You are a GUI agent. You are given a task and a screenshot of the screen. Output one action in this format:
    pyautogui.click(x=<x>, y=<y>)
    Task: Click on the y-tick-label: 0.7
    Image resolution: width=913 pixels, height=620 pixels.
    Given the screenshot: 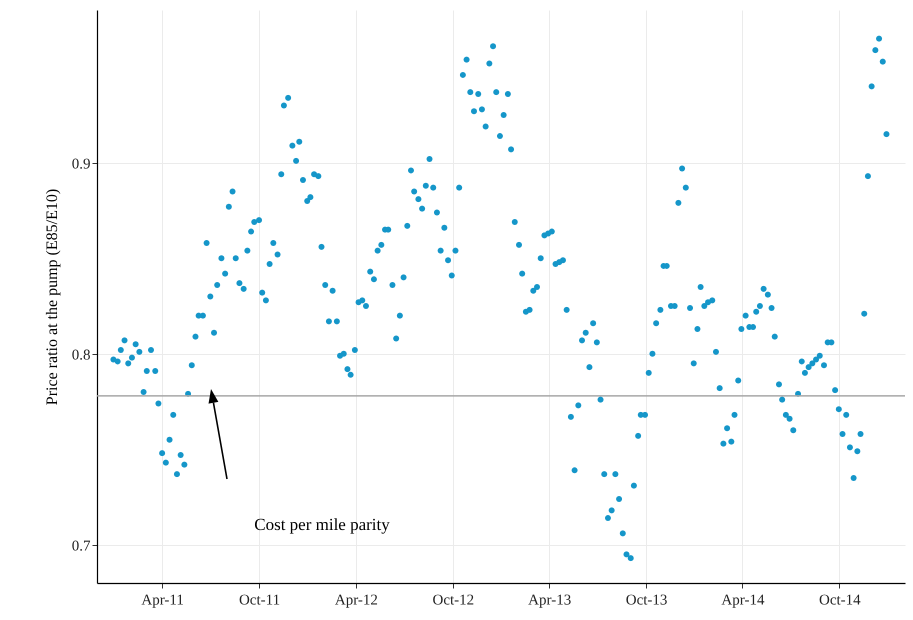 What is the action you would take?
    pyautogui.click(x=81, y=546)
    